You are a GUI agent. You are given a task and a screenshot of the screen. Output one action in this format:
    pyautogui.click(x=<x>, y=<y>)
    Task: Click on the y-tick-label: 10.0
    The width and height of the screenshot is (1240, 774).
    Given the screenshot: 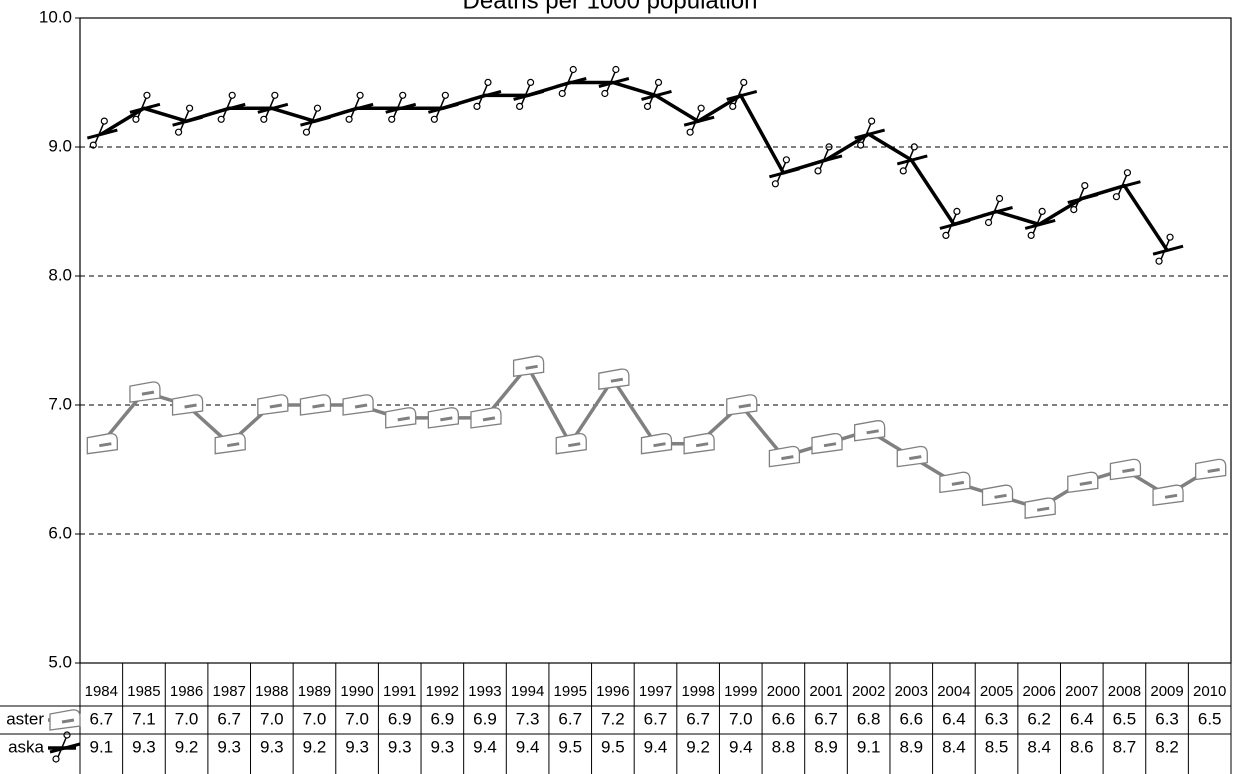 What is the action you would take?
    pyautogui.click(x=55, y=16)
    